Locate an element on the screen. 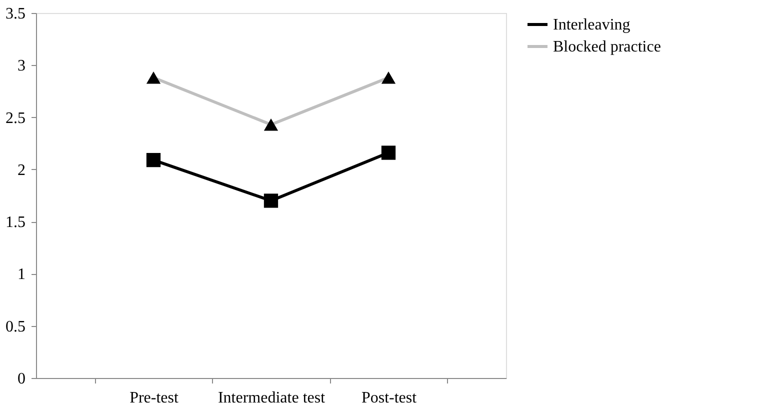  y-tick-label: 0 is located at coordinates (22, 379).